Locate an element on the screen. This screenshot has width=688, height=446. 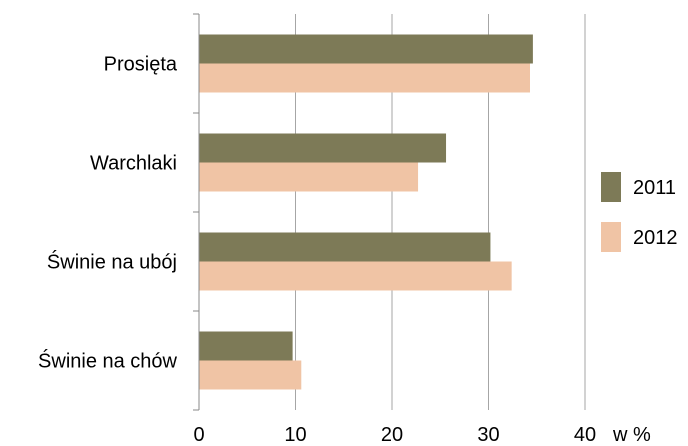
axes is located at coordinates (196, 212).